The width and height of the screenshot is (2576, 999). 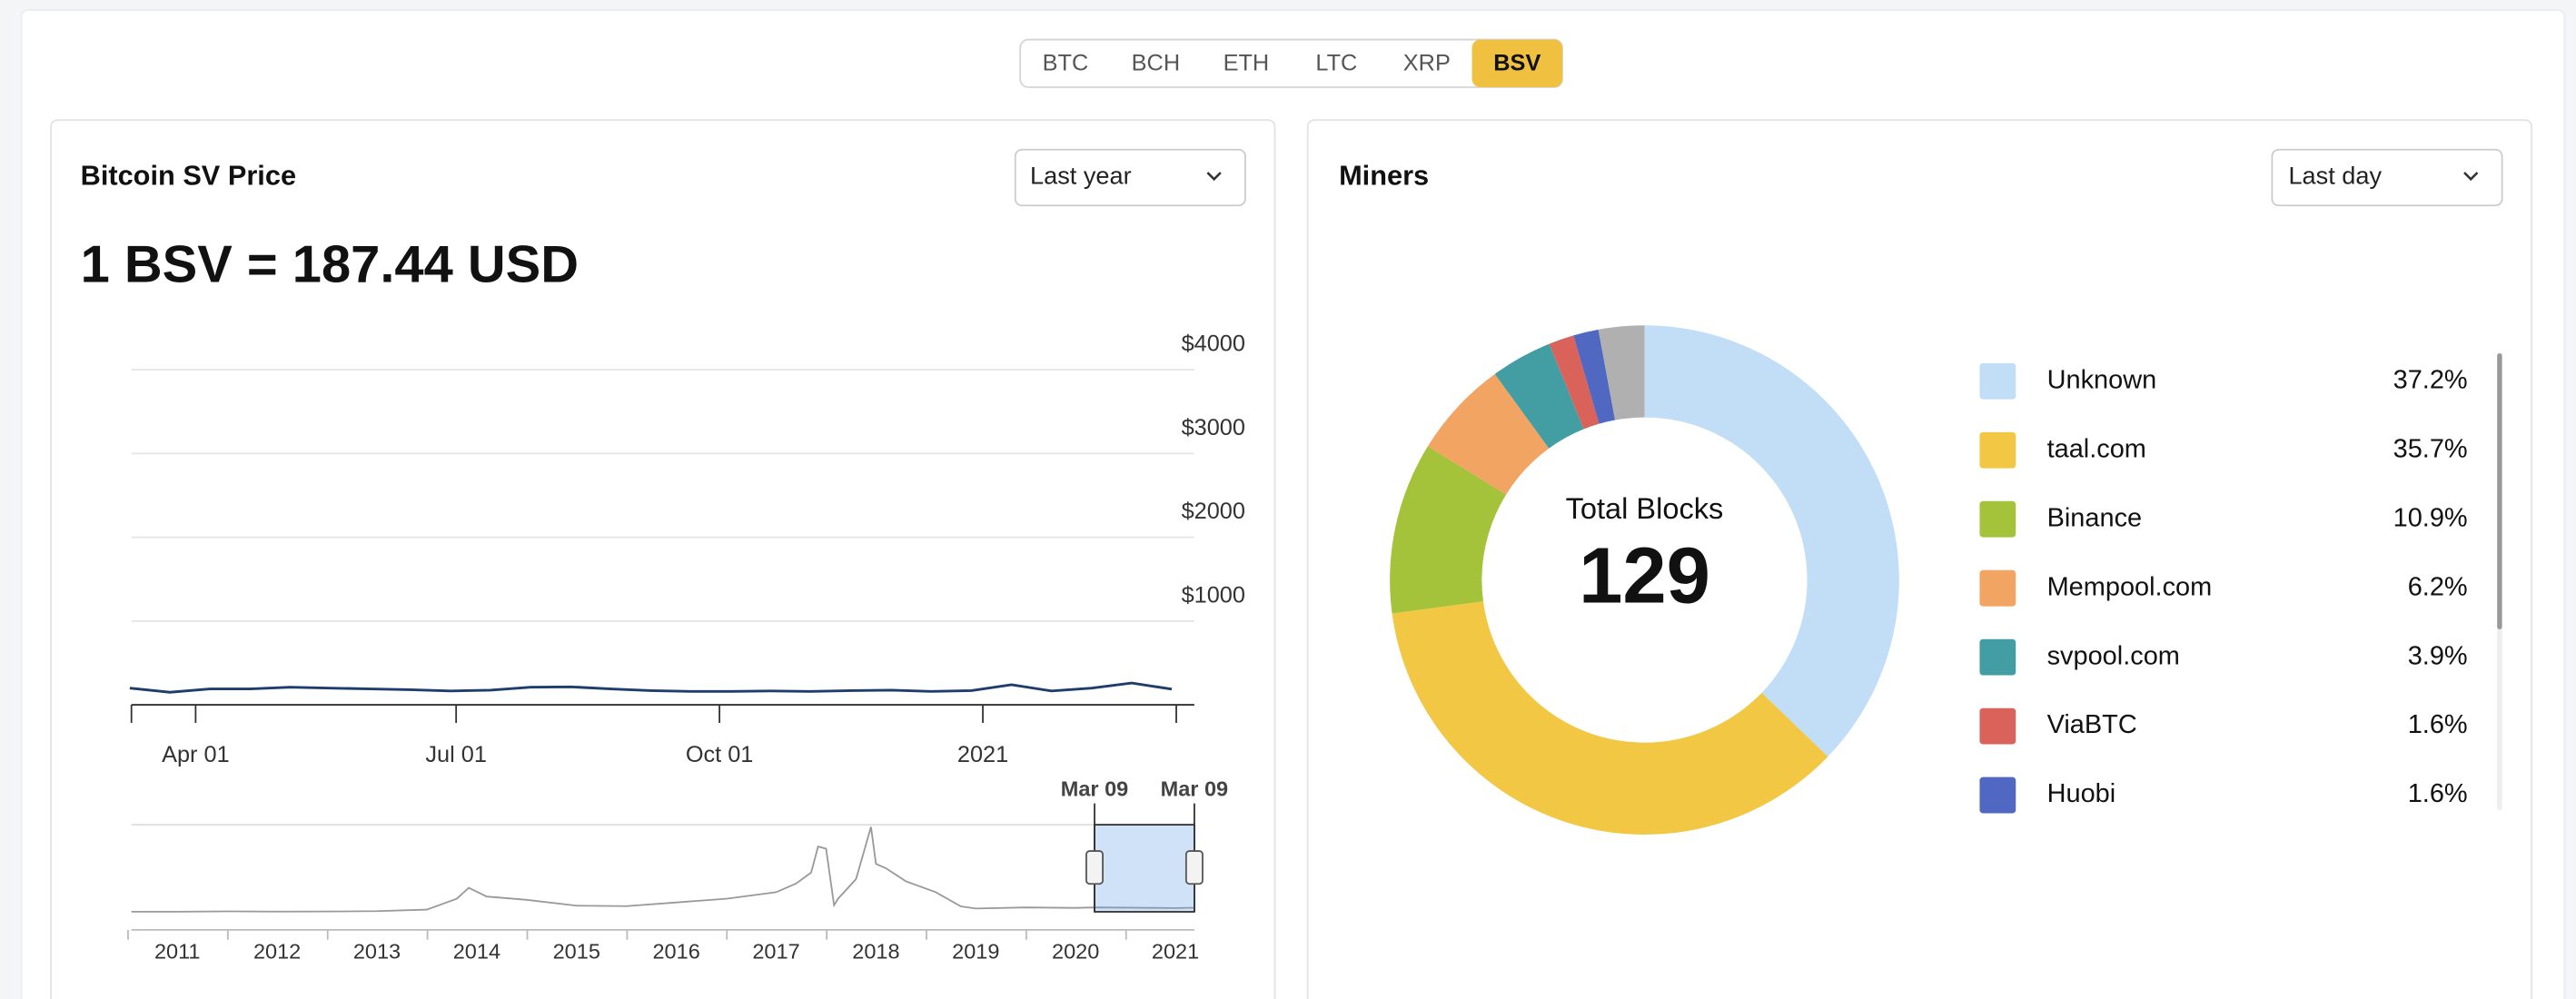 What do you see at coordinates (330, 264) in the screenshot?
I see `price: 1 BSV = 187.44 USD` at bounding box center [330, 264].